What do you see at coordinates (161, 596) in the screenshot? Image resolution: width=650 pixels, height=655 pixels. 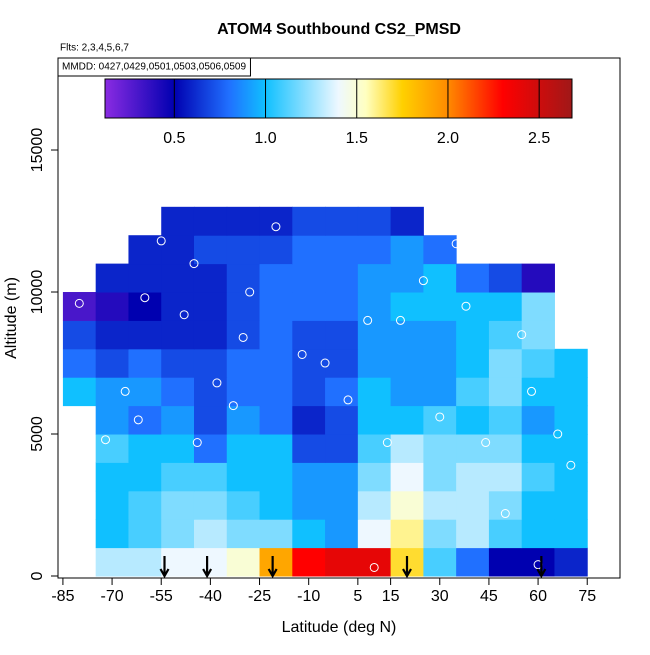 I see `x-tick-label: -55` at bounding box center [161, 596].